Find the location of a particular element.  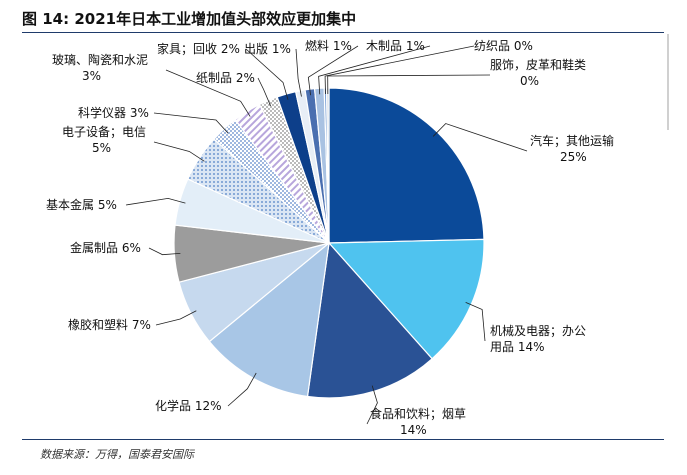

slice-label: 纺织品 0% is located at coordinates (503, 46).